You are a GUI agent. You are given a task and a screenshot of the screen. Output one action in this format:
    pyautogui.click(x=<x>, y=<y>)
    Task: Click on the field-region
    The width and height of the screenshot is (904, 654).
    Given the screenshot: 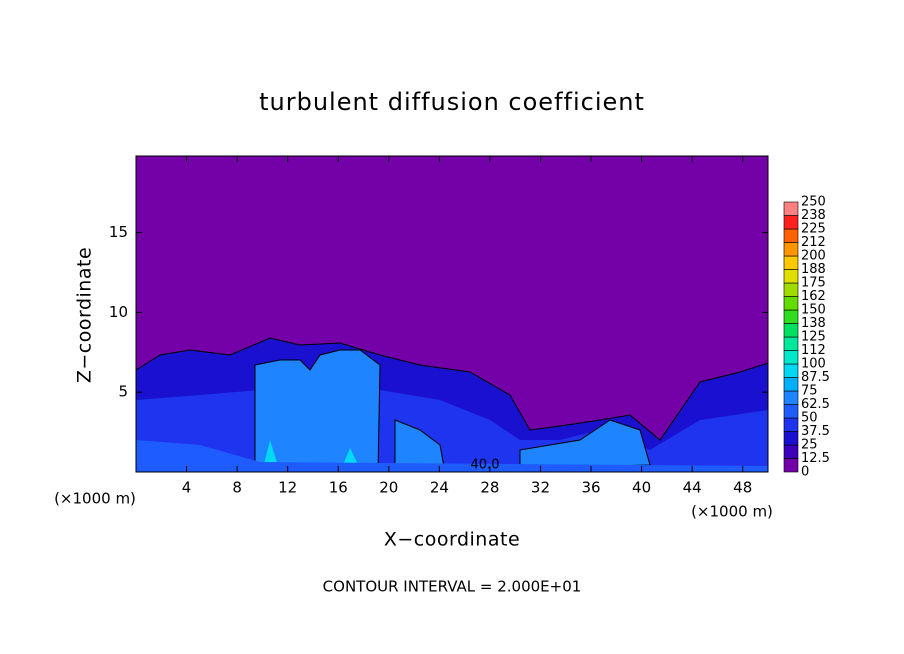 What is the action you would take?
    pyautogui.click(x=452, y=456)
    